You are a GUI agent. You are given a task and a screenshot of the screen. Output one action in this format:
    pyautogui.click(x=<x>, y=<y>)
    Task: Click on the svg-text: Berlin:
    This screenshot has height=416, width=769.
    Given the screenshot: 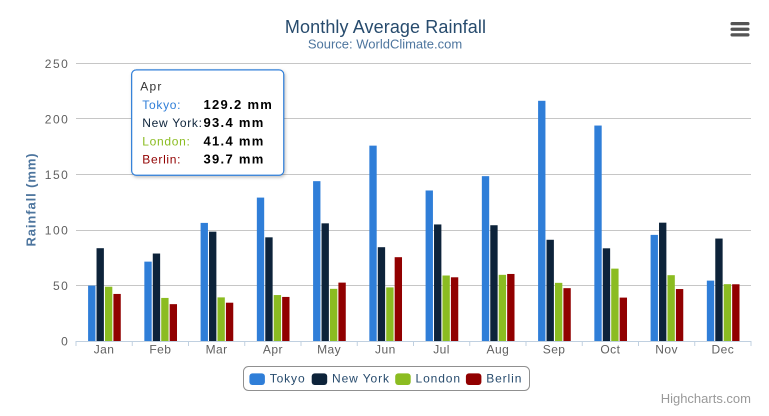 What is the action you would take?
    pyautogui.click(x=161, y=160)
    